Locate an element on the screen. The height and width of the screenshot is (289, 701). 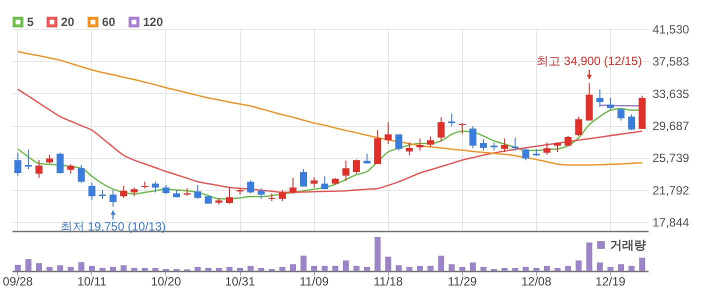
x-tick-label: 09/28 is located at coordinates (18, 281).